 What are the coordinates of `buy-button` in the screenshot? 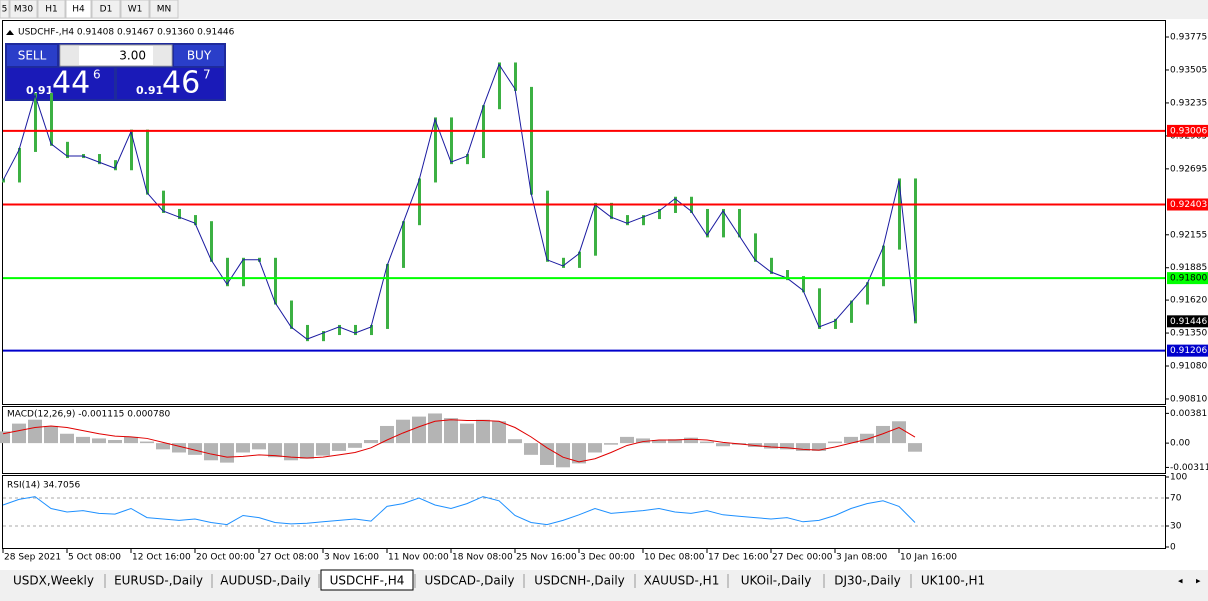 It's located at (199, 55).